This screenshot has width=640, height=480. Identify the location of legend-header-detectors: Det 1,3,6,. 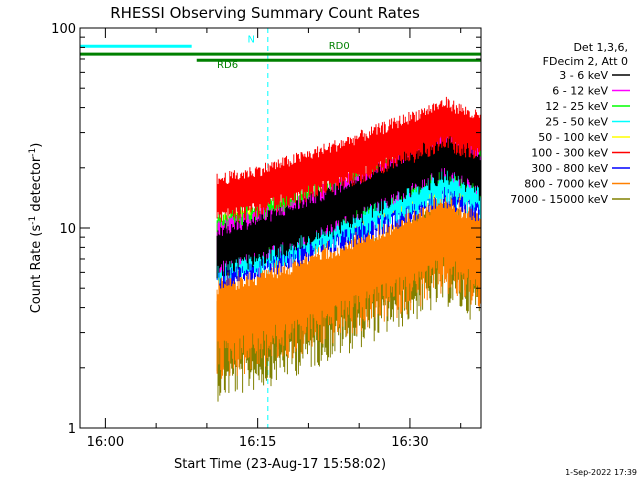
(600, 47).